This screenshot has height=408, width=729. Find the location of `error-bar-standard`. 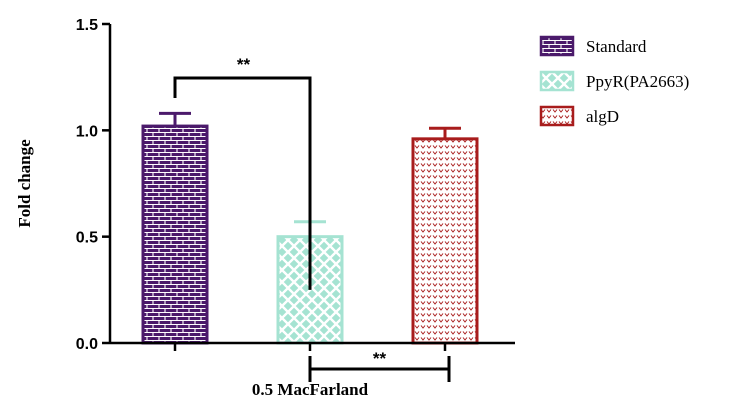

error-bar-standard is located at coordinates (175, 119).